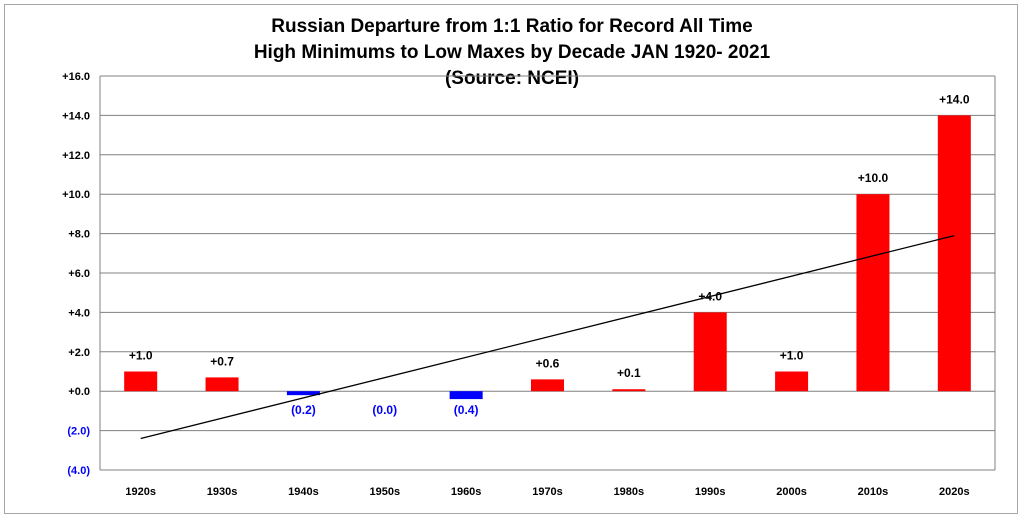 Image resolution: width=1024 pixels, height=520 pixels. What do you see at coordinates (79, 353) in the screenshot?
I see `y-tick-label: +2.0` at bounding box center [79, 353].